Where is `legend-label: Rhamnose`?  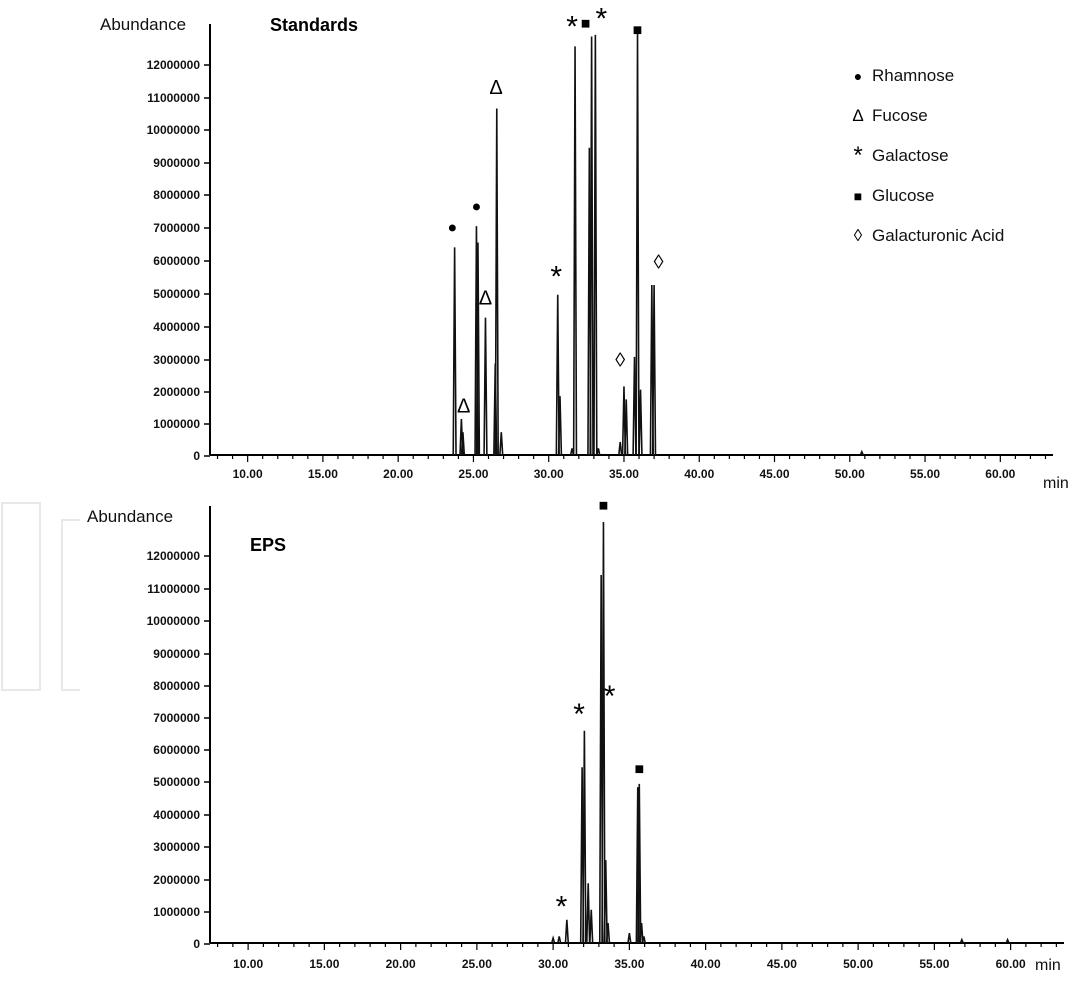 legend-label: Rhamnose is located at coordinates (913, 75).